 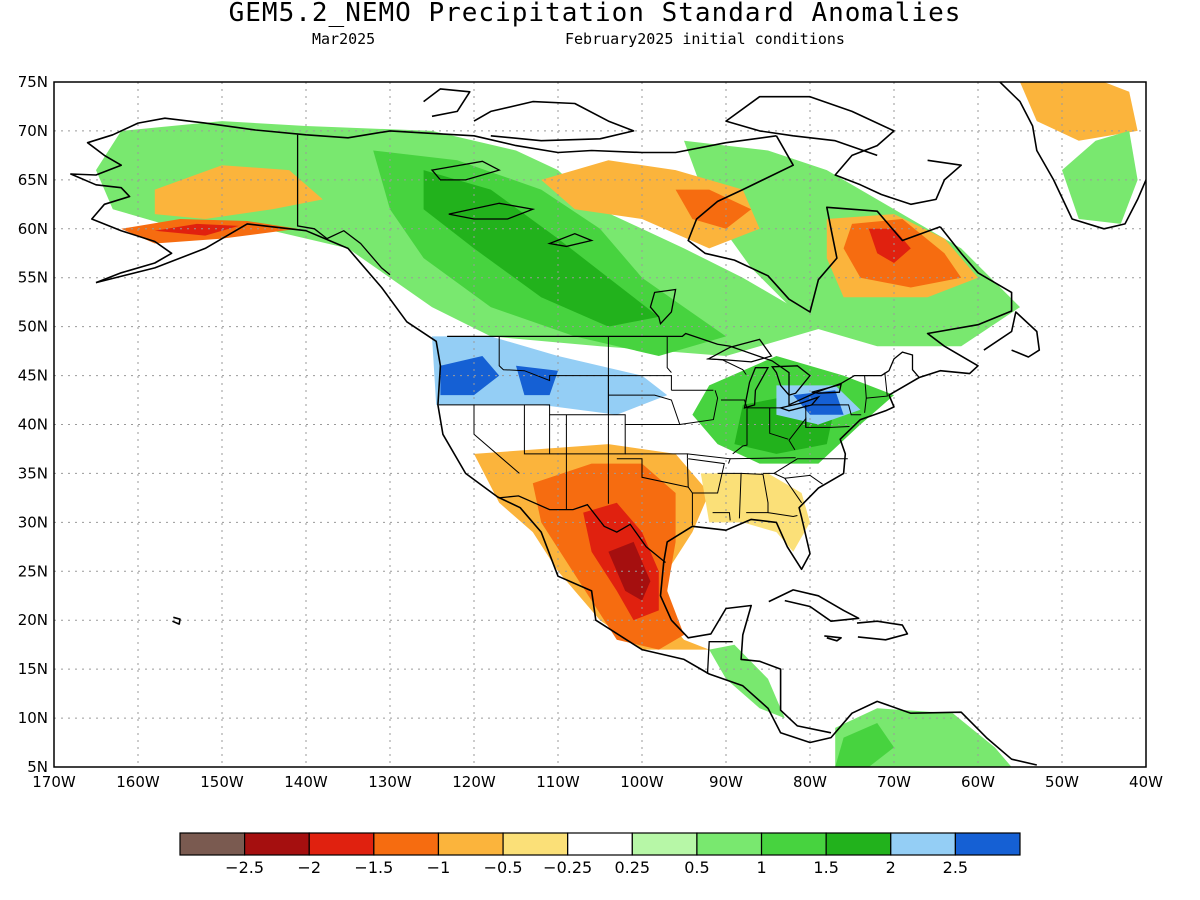 I want to click on lon-label: 130W, so click(x=390, y=782).